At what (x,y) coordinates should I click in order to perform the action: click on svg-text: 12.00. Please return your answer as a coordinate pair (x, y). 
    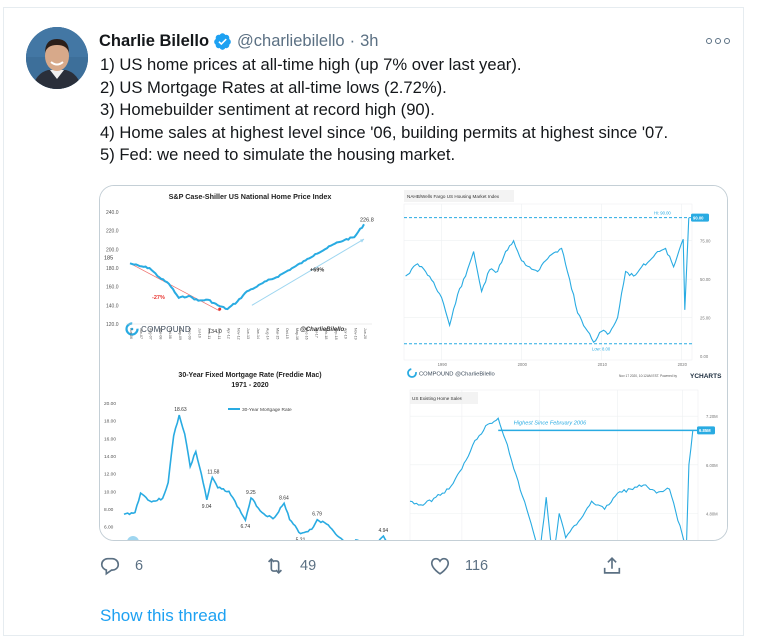
    Looking at the image, I should click on (110, 475).